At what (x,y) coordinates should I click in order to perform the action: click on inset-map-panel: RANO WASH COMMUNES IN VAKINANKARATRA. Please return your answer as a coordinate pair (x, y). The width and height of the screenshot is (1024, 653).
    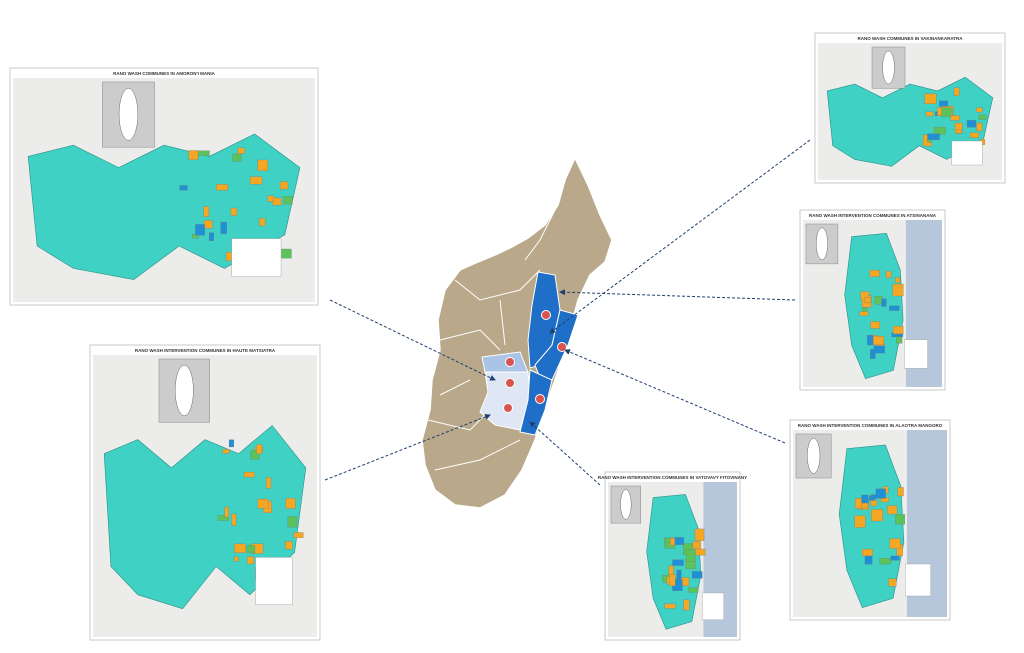
    Looking at the image, I should click on (910, 108).